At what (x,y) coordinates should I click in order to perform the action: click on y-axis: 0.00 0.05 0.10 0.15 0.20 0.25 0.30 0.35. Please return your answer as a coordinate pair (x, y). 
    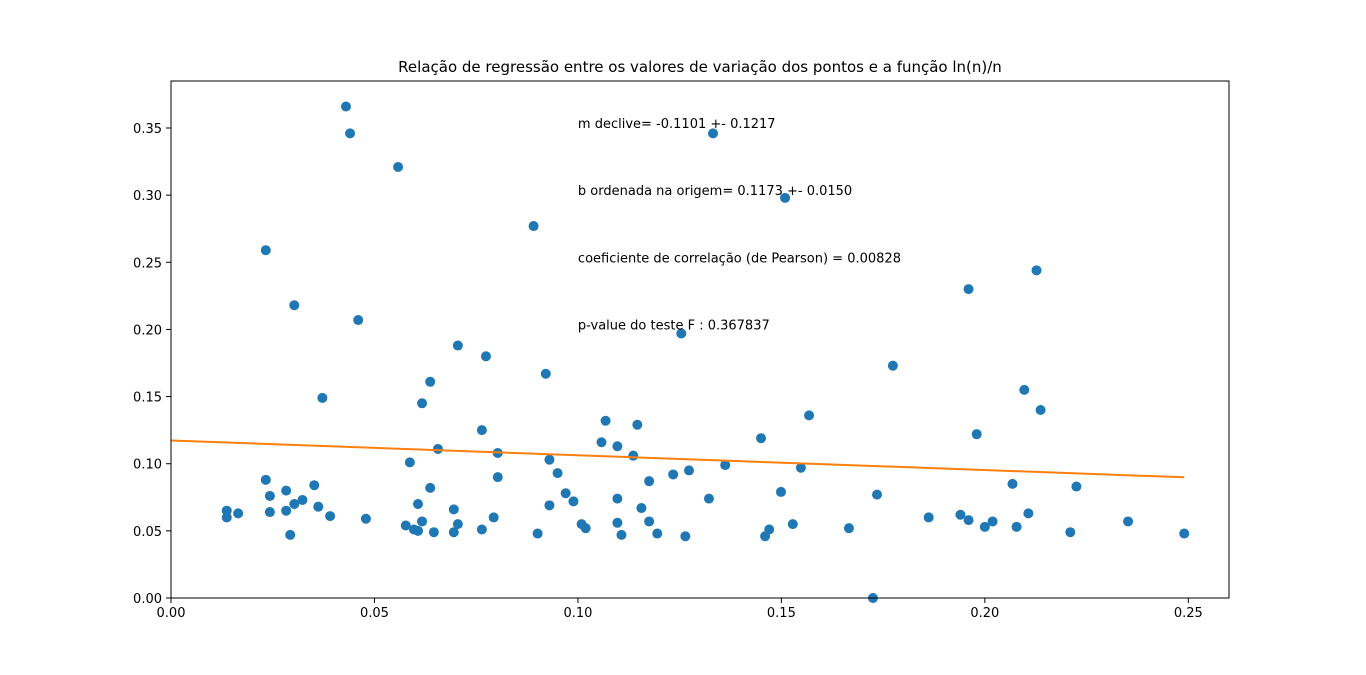
    Looking at the image, I should click on (152, 364).